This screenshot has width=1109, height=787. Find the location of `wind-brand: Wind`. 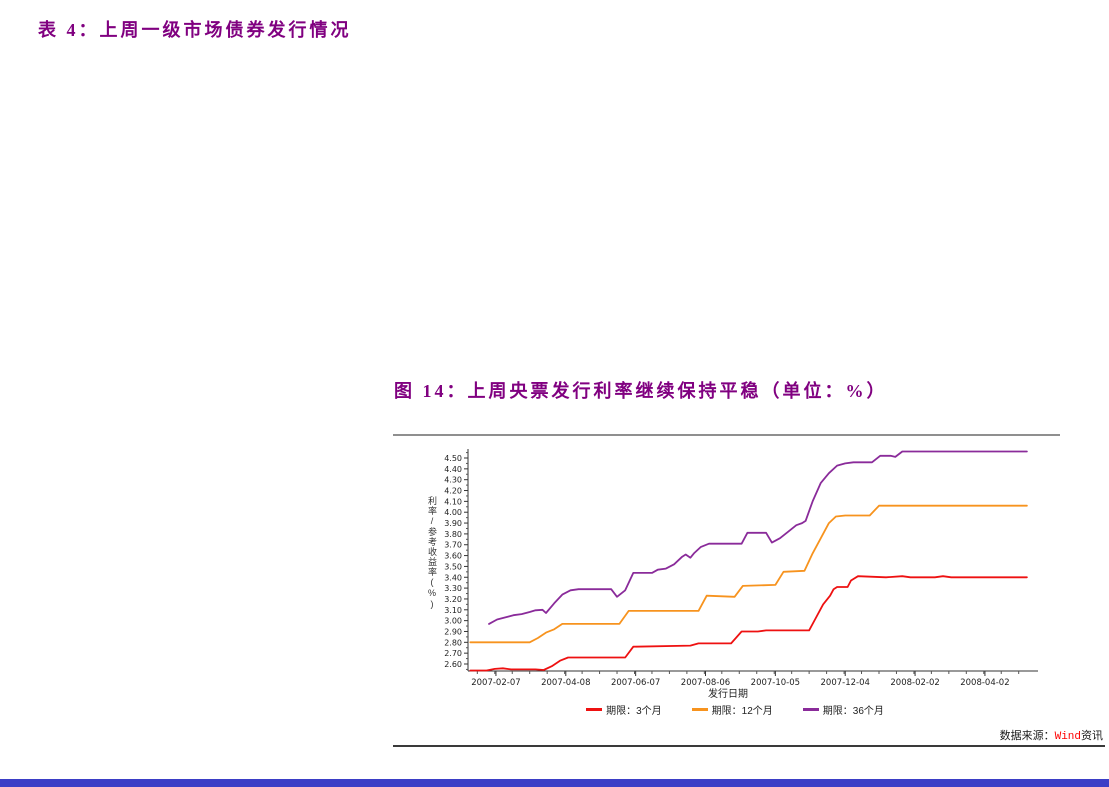

wind-brand: Wind is located at coordinates (1067, 737).